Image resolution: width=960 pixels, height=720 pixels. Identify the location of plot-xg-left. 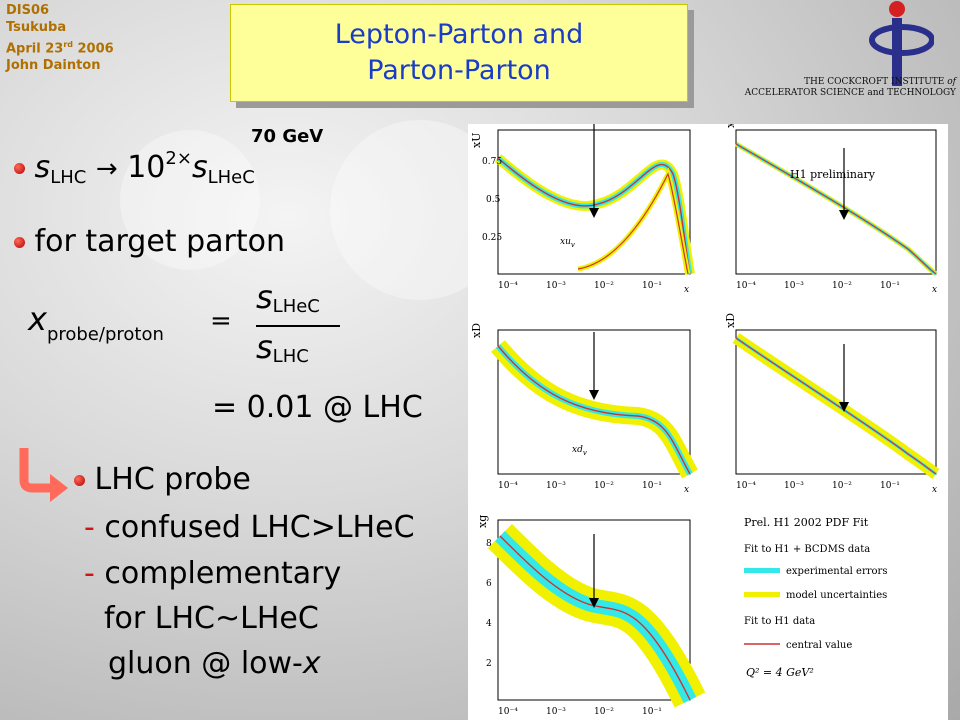
(596, 613).